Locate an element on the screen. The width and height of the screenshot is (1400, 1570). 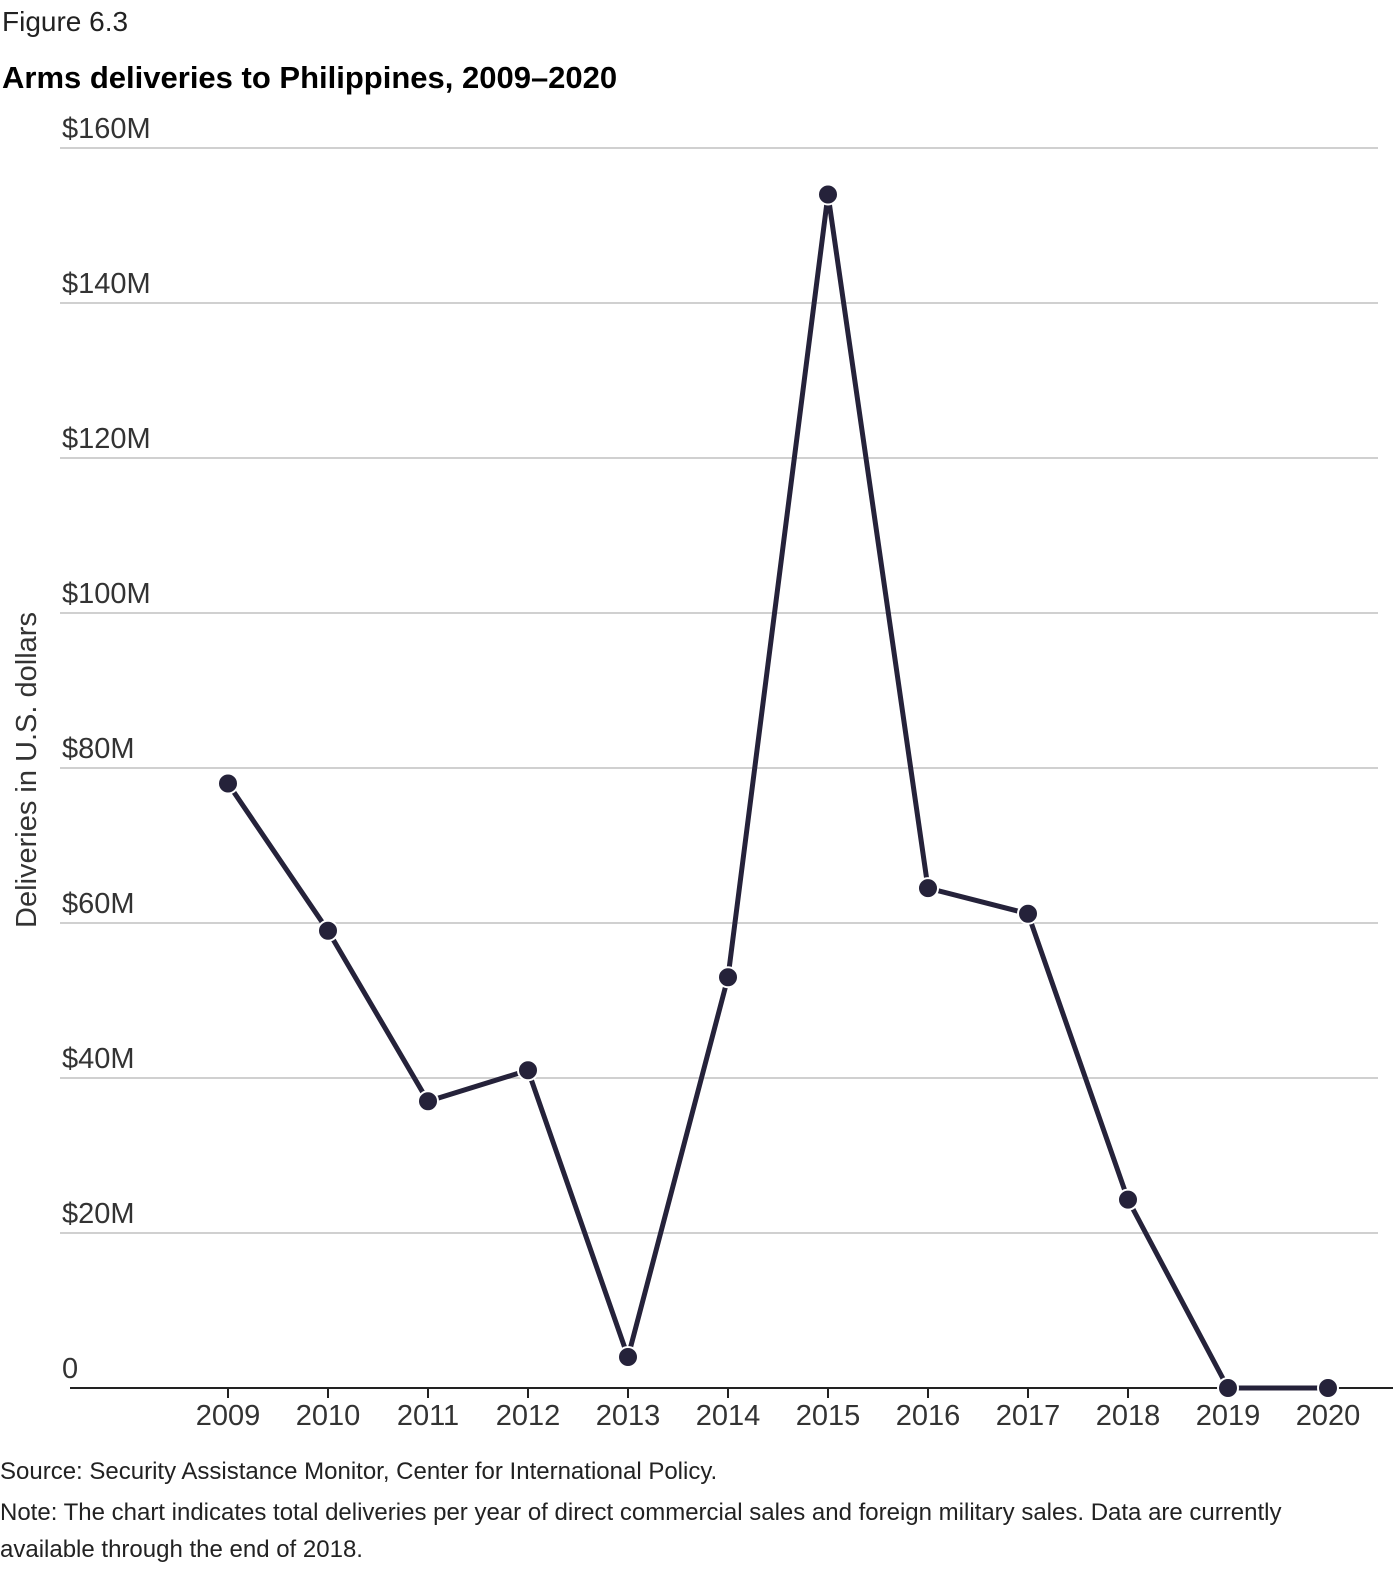
y-tick-label: $160M is located at coordinates (106, 129).